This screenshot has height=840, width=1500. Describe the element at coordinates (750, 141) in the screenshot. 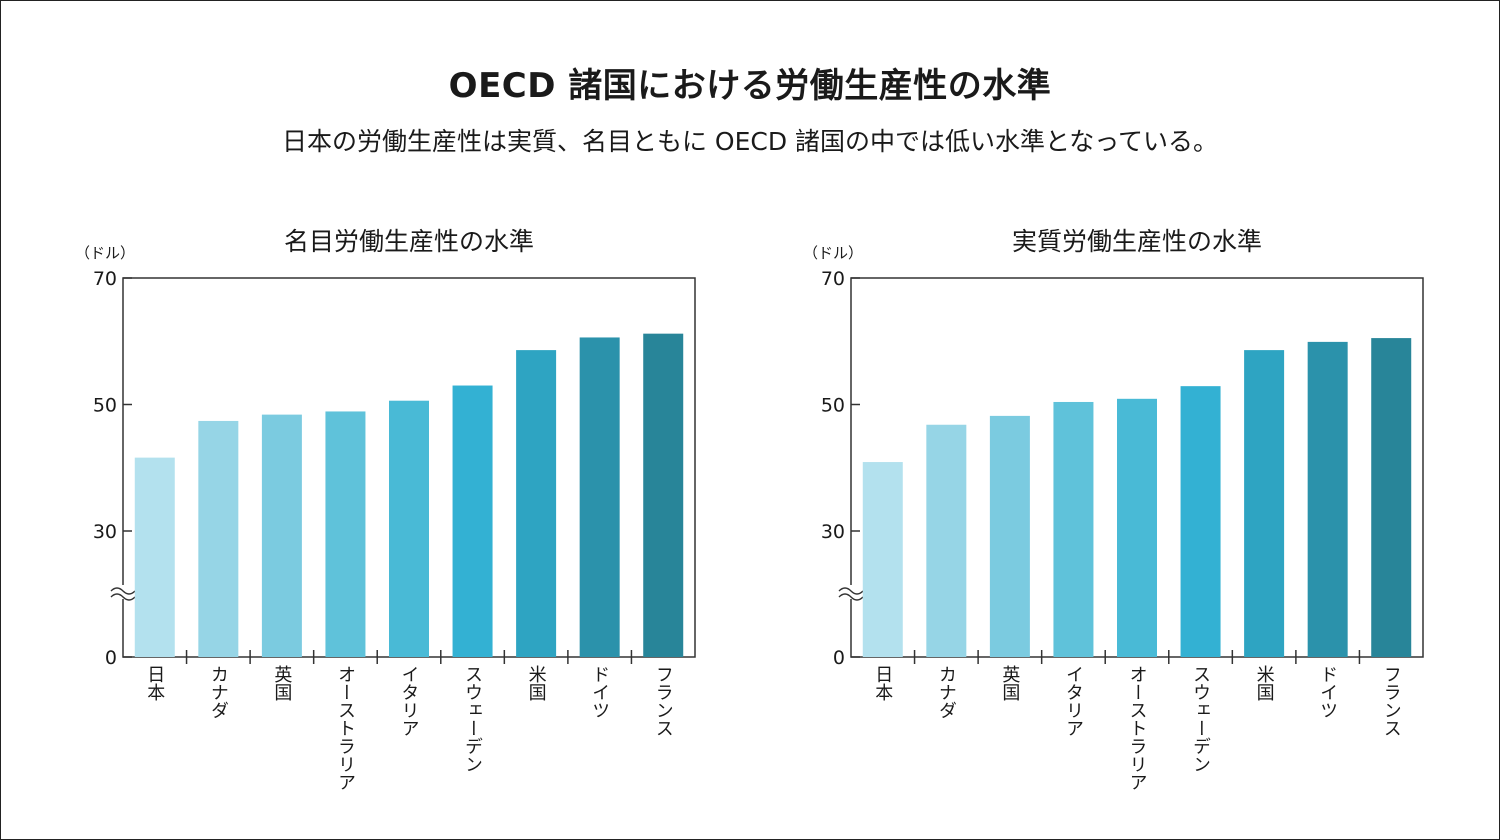

I see `page-subtitle: 日本の労働生産性は実質、名目ともに OECD 諸国の中では低い水準となっている。` at that location.